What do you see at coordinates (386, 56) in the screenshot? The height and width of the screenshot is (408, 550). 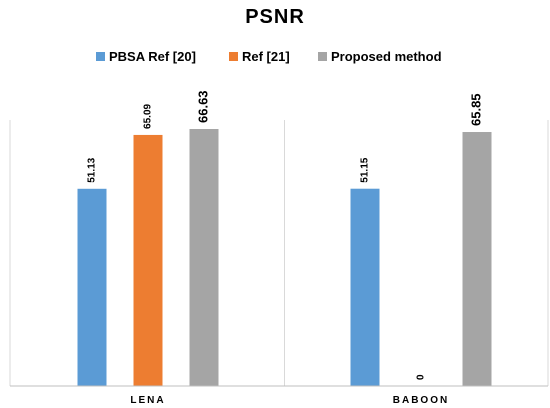 I see `legend-label-3: Proposed method` at bounding box center [386, 56].